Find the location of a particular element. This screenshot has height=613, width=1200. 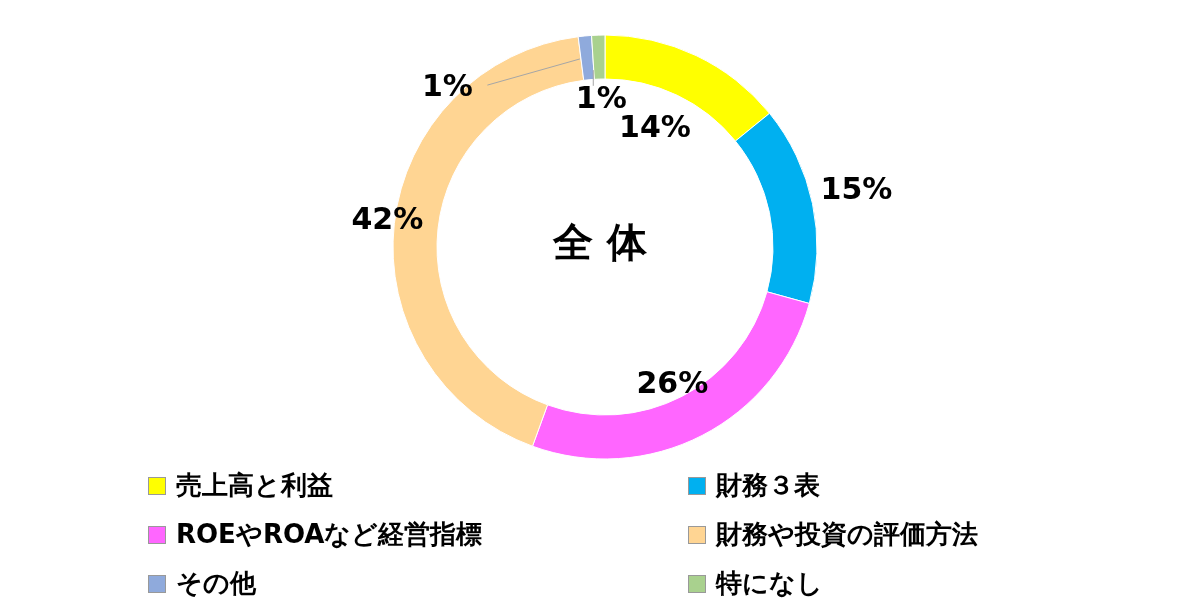

data-label: 15% is located at coordinates (856, 188).